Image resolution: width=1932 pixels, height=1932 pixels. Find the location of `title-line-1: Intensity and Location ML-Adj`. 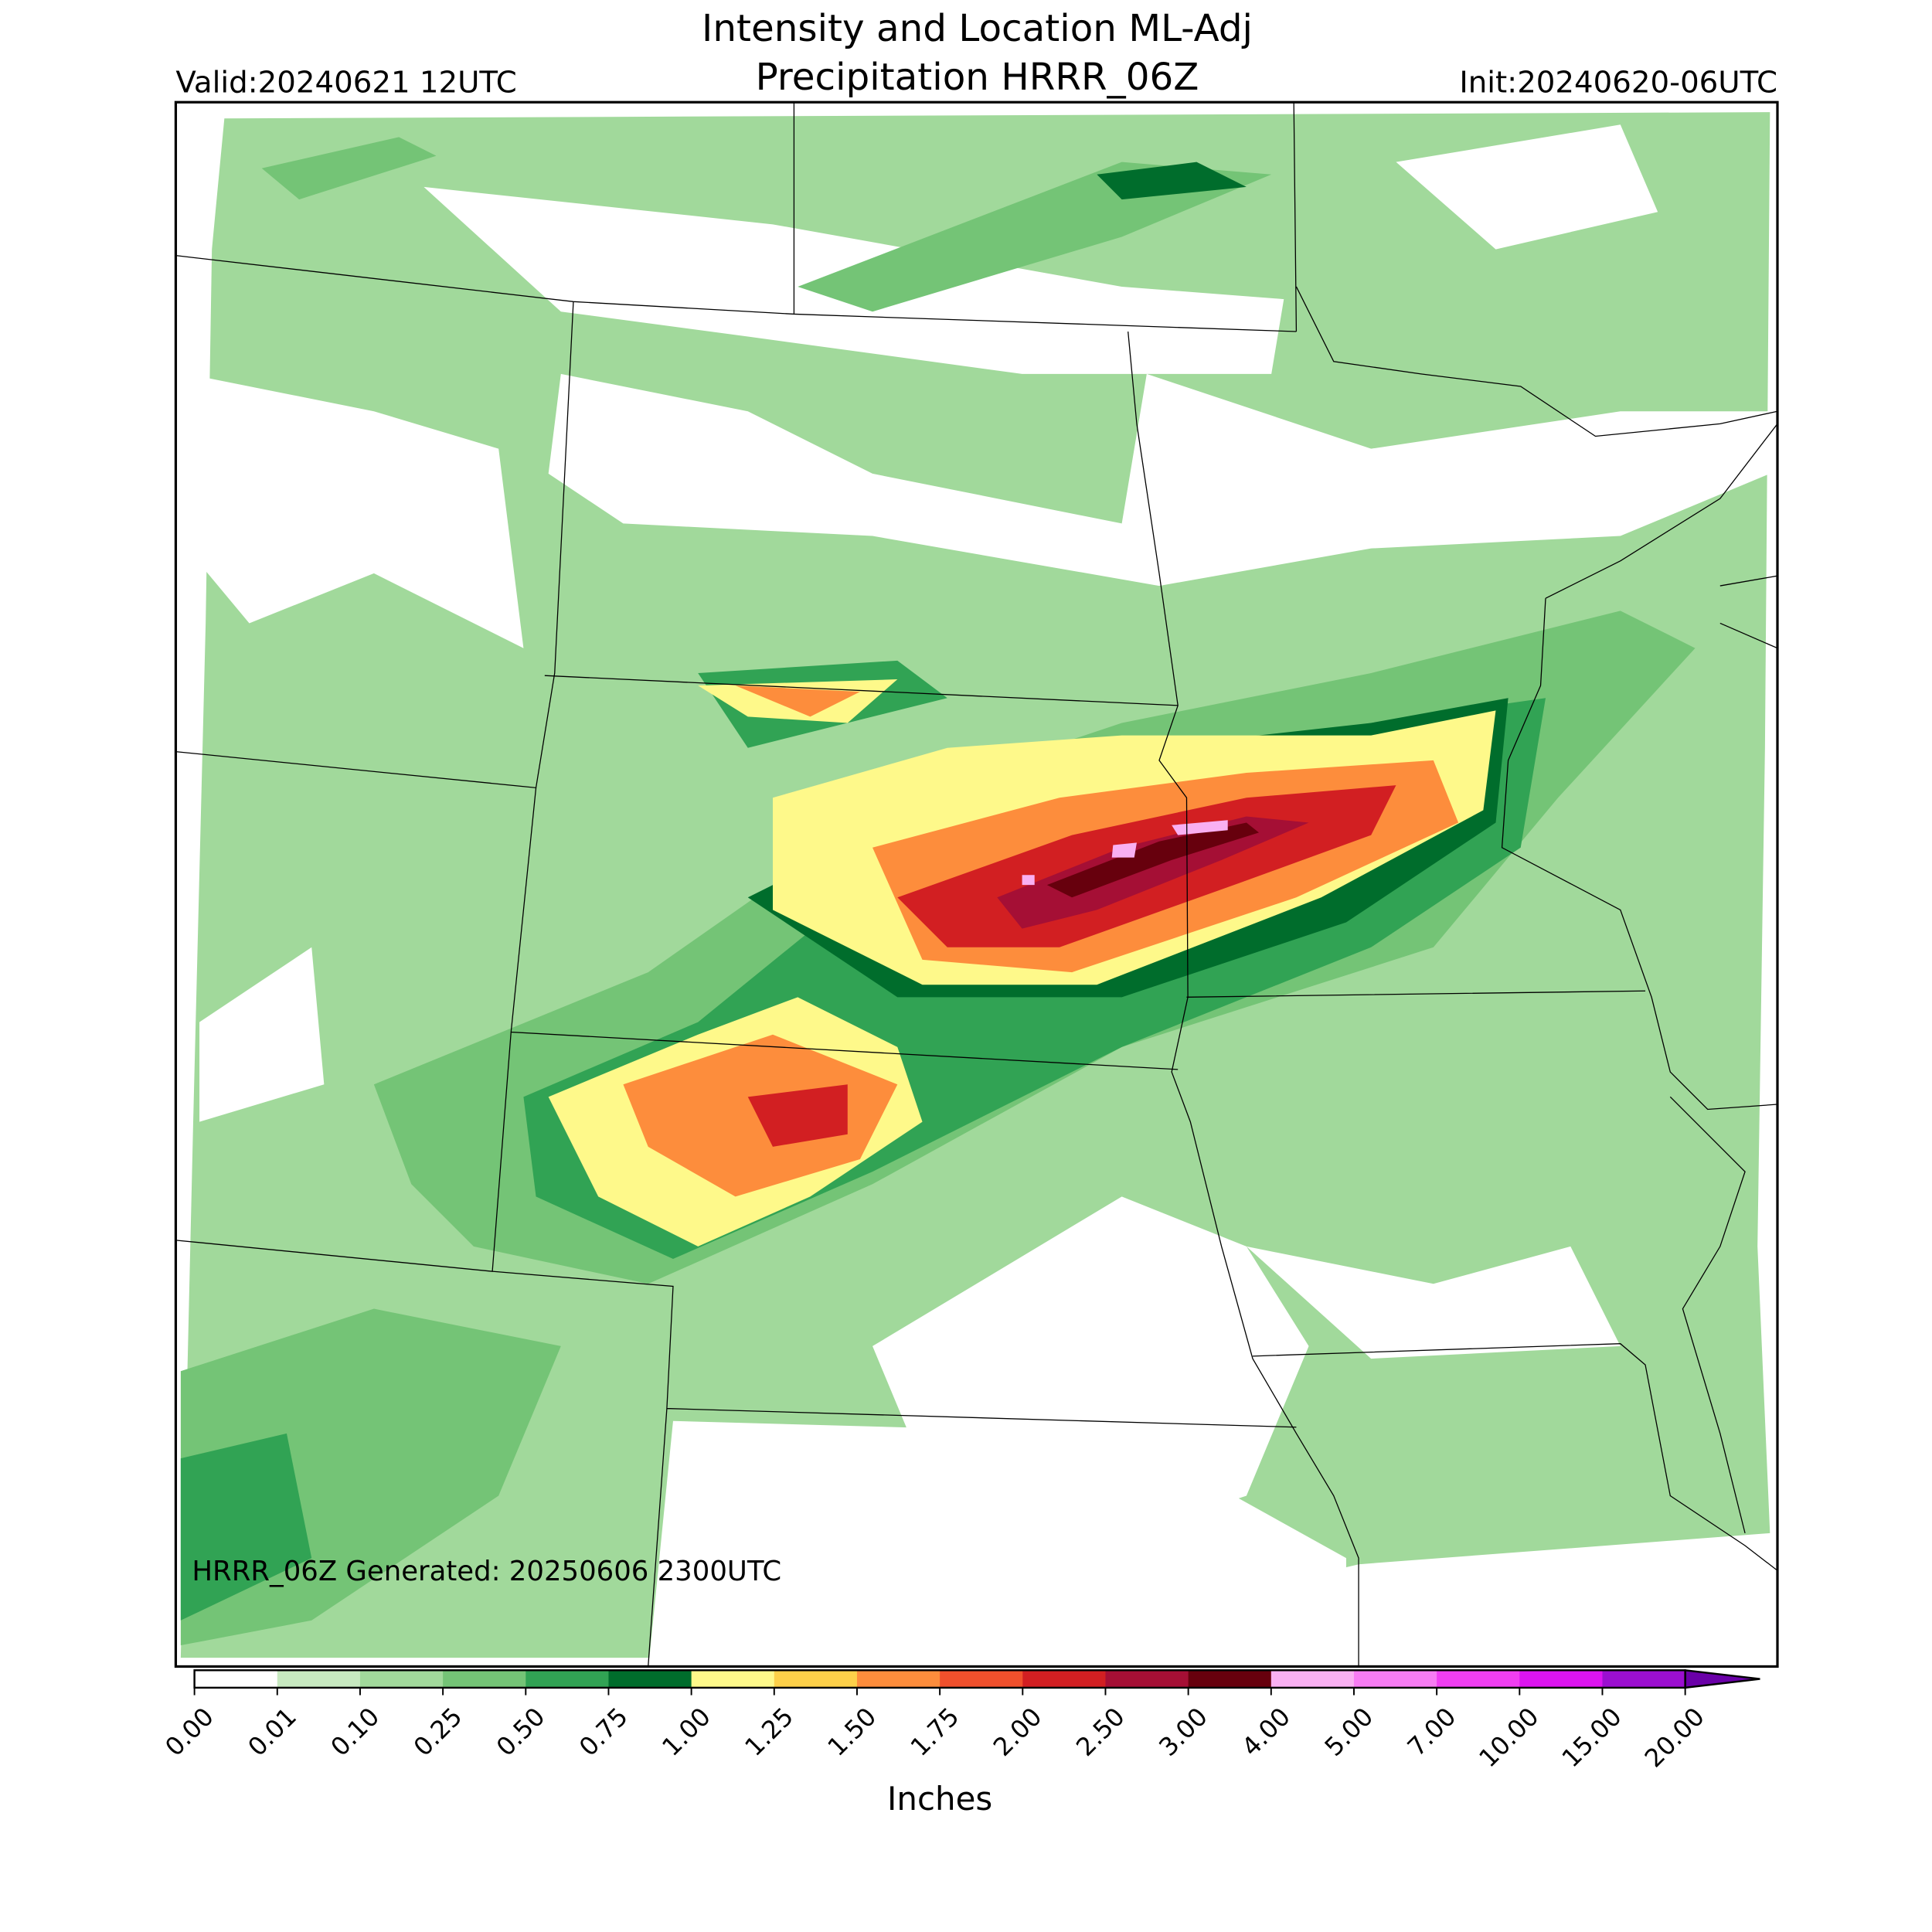

title-line-1: Intensity and Location ML-Adj is located at coordinates (978, 29).